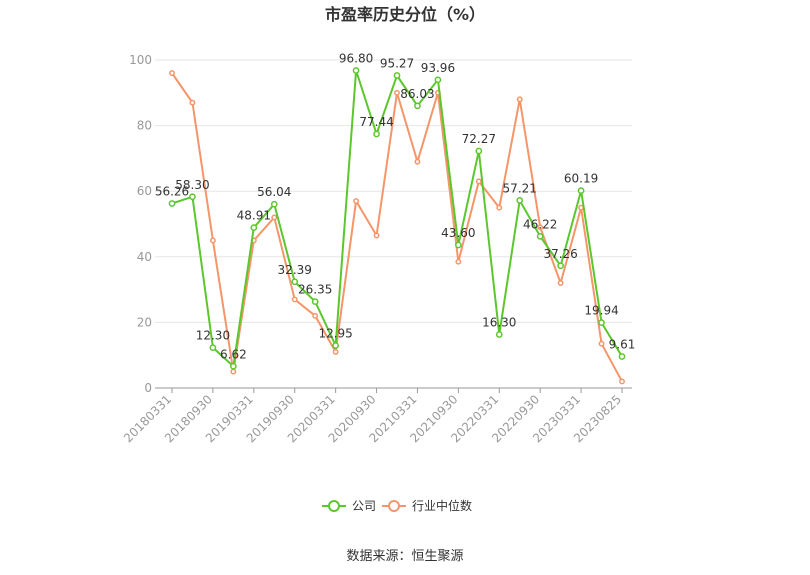 The width and height of the screenshot is (810, 575). What do you see at coordinates (520, 188) in the screenshot?
I see `data-label: 57.21` at bounding box center [520, 188].